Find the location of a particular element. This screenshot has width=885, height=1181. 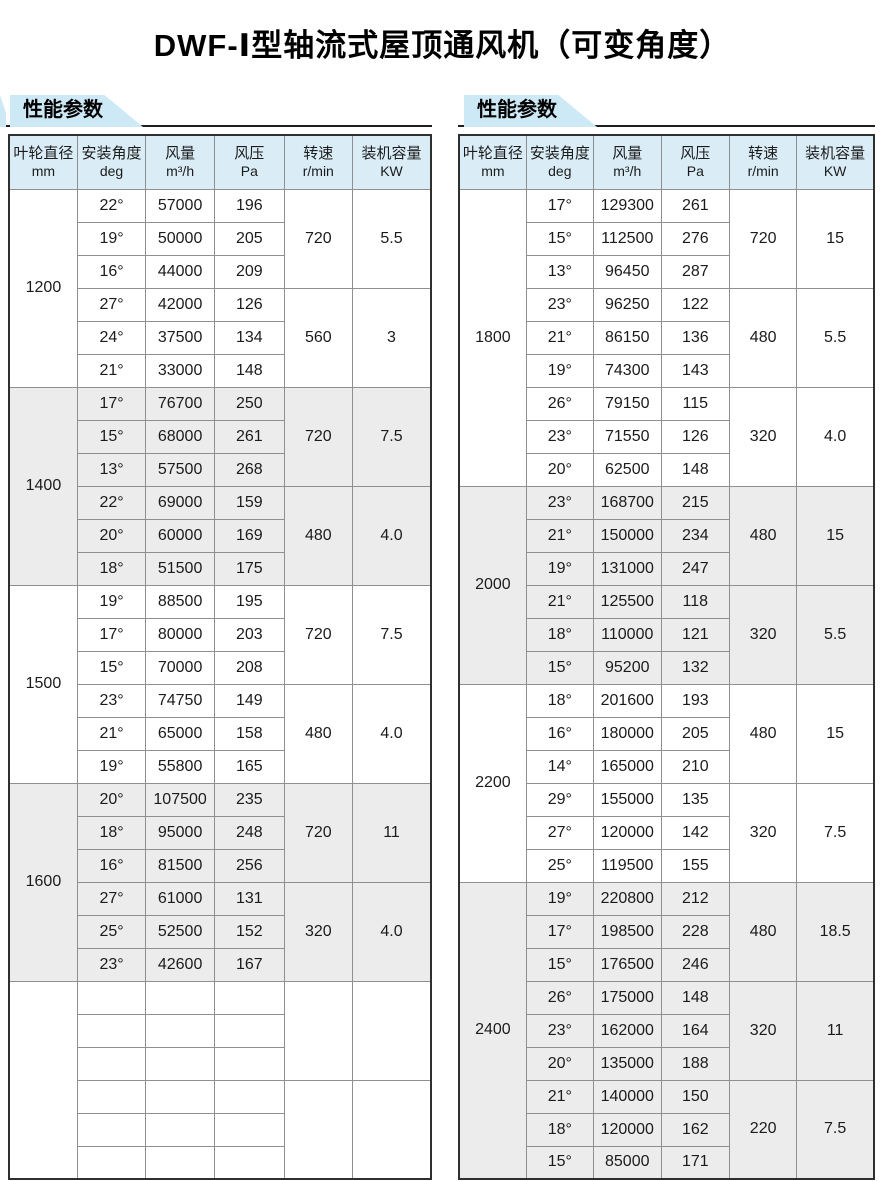

table-row: 27° 42000 126 560 3 is located at coordinates (220, 337).